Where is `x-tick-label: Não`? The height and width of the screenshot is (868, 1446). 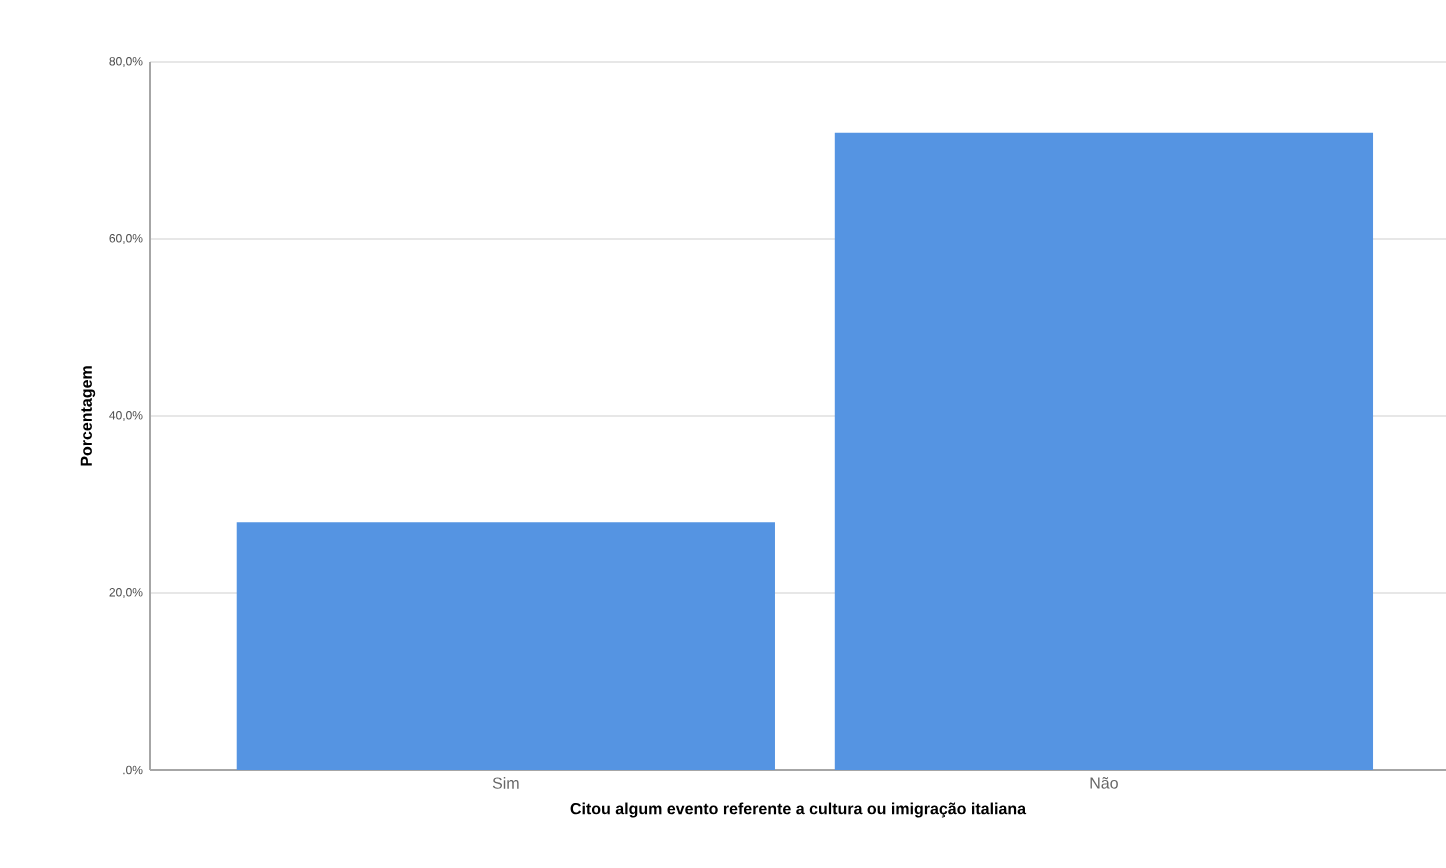 x-tick-label: Não is located at coordinates (1104, 783).